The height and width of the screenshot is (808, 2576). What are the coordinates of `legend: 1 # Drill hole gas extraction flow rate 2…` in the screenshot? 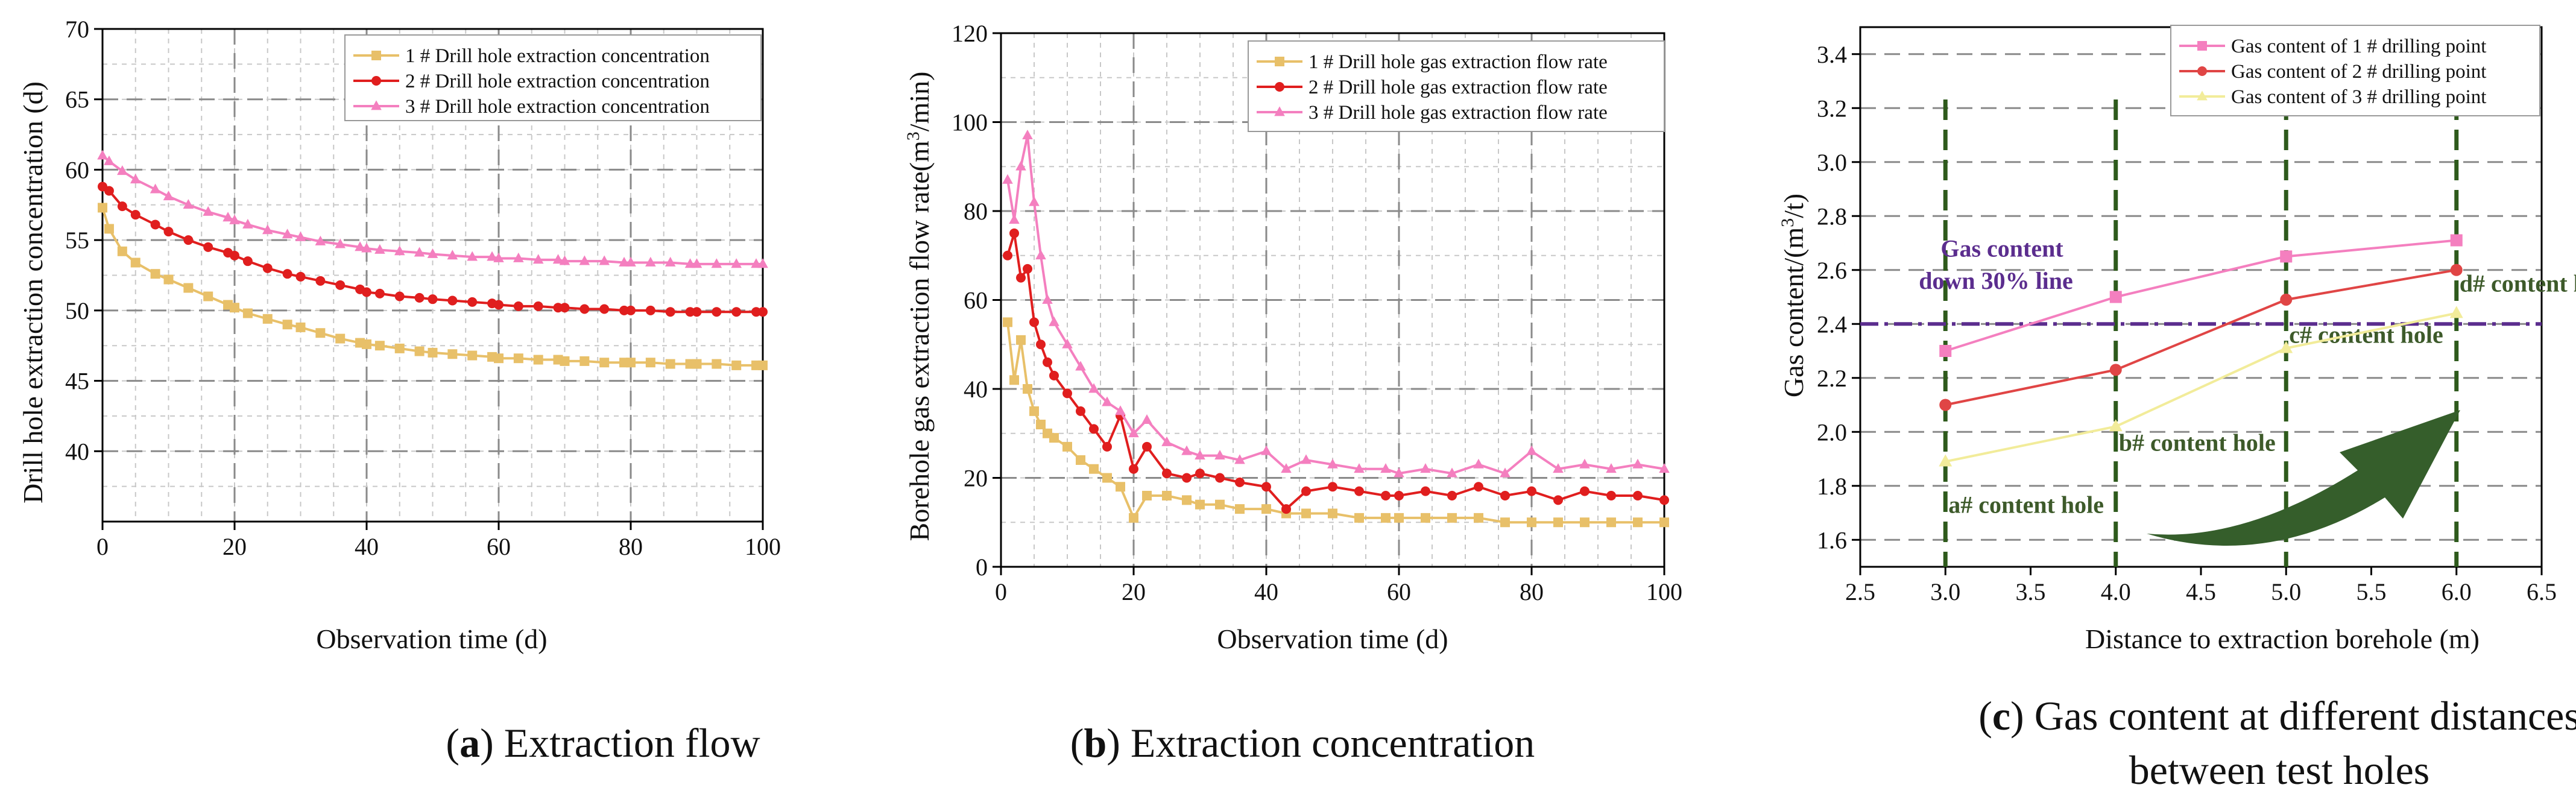 It's located at (1456, 86).